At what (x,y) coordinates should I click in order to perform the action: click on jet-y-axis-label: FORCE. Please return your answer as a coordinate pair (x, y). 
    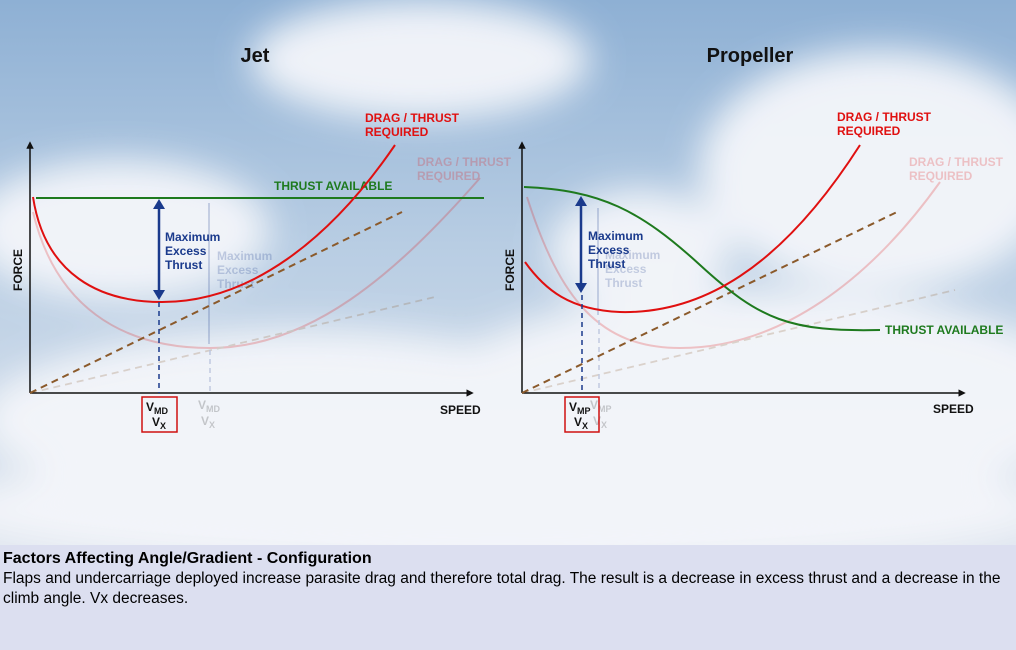
    Looking at the image, I should click on (18, 270).